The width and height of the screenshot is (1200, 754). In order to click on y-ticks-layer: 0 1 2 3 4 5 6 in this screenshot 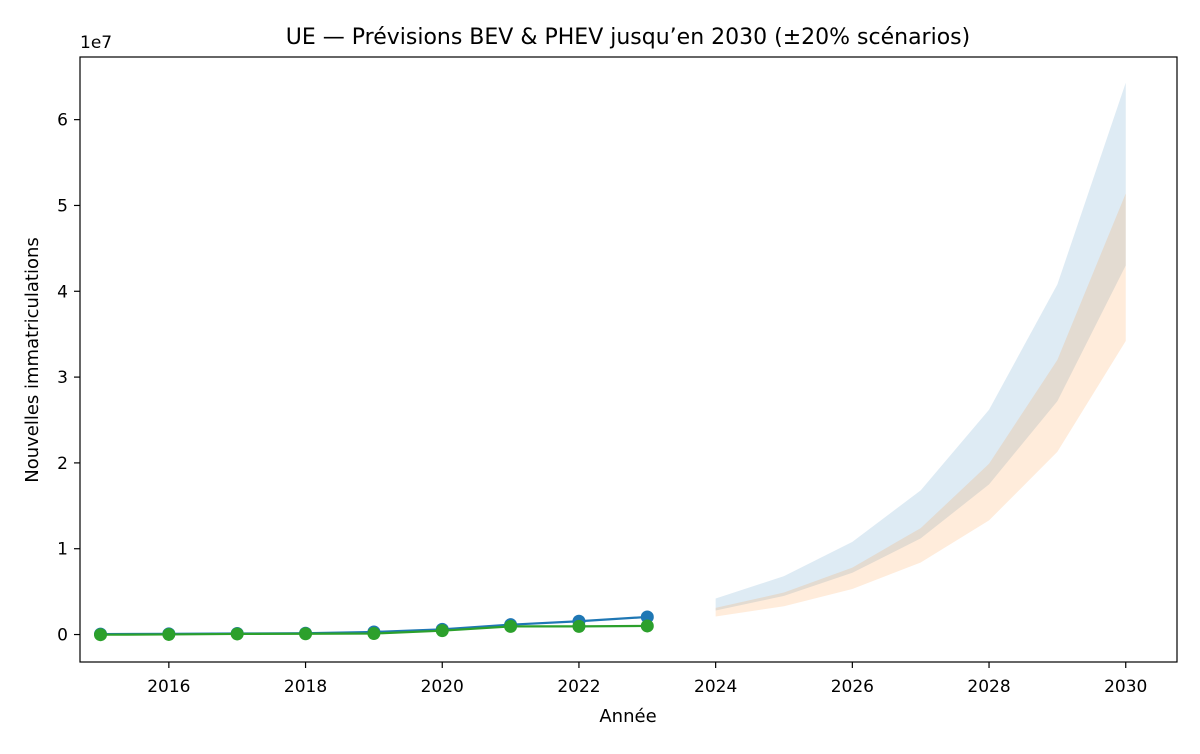, I will do `click(68, 378)`.